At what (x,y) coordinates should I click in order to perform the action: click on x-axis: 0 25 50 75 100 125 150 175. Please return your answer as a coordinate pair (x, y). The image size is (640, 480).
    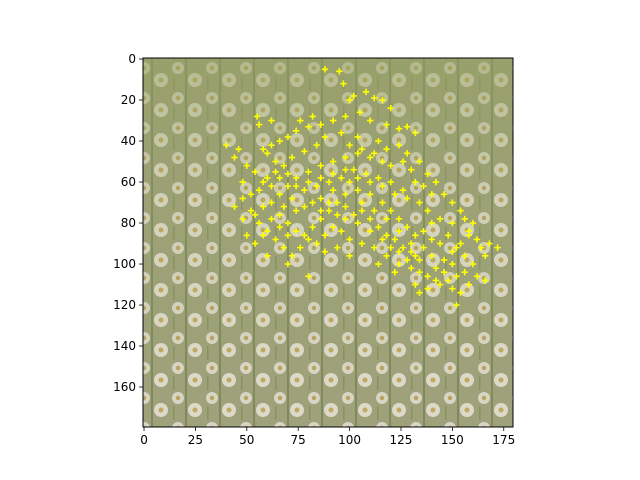
    Looking at the image, I should click on (327, 437).